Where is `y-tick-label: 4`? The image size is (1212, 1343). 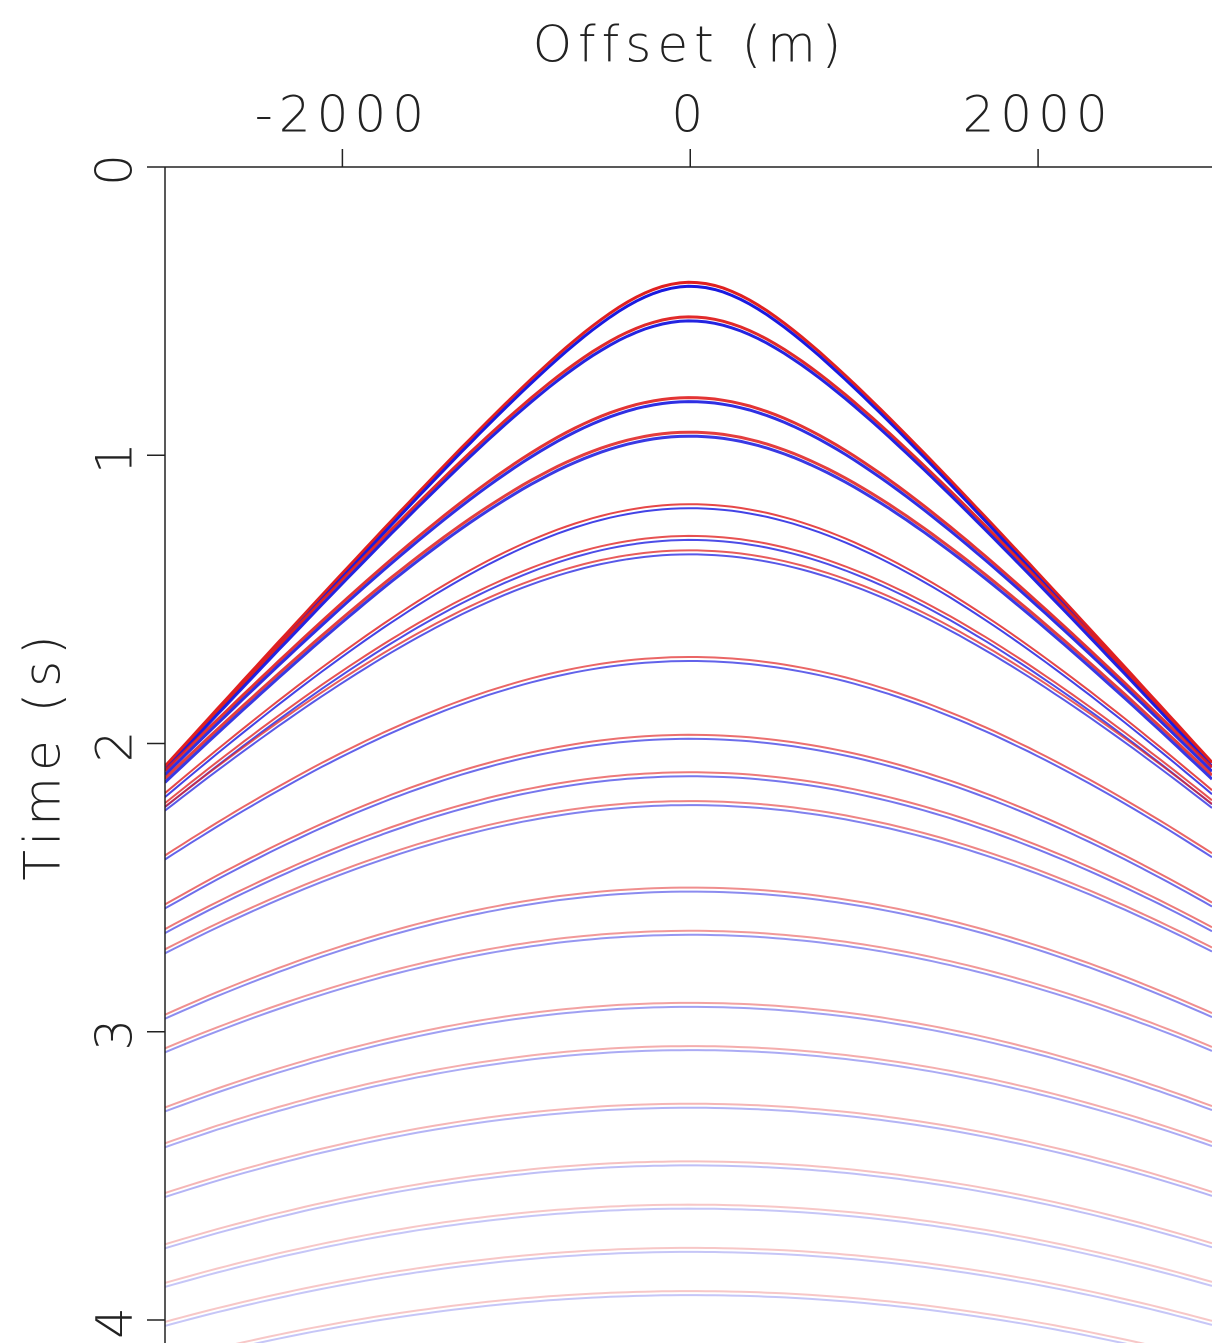
y-tick-label: 4 is located at coordinates (115, 1320).